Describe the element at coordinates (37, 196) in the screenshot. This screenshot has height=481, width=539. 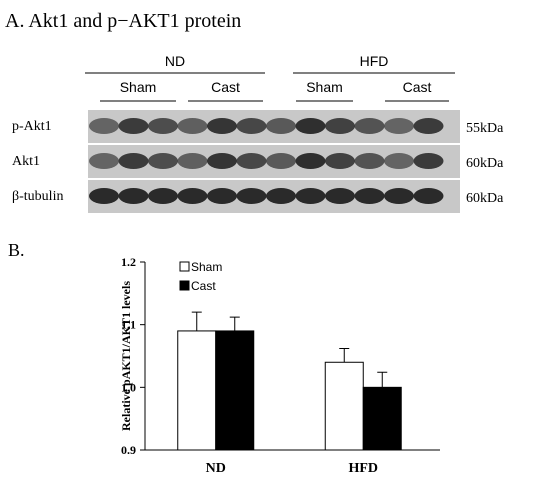
I see `row-label: β-tubulin` at that location.